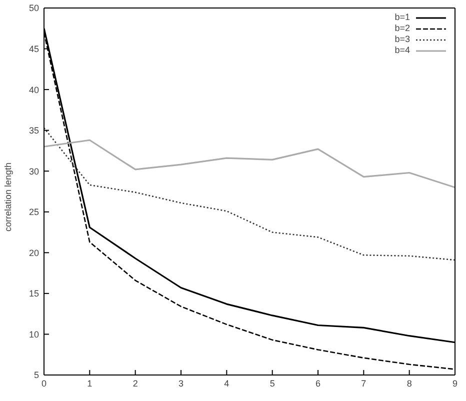 The height and width of the screenshot is (401, 466). What do you see at coordinates (33, 131) in the screenshot?
I see `y-tick-label: 35` at bounding box center [33, 131].